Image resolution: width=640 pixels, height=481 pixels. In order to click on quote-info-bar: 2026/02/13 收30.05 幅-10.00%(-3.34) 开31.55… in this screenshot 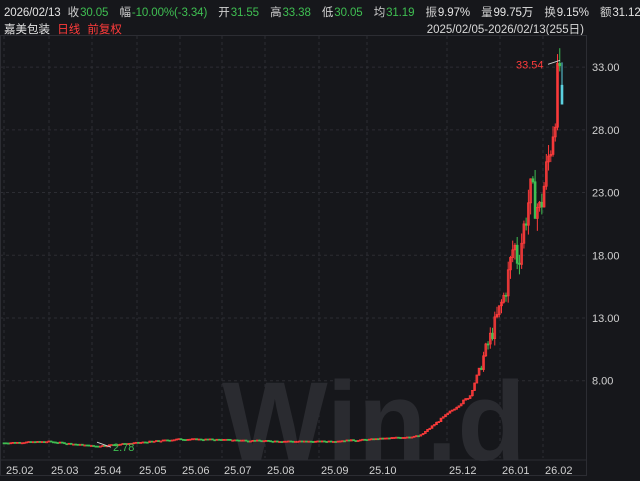, I will do `click(322, 12)`.